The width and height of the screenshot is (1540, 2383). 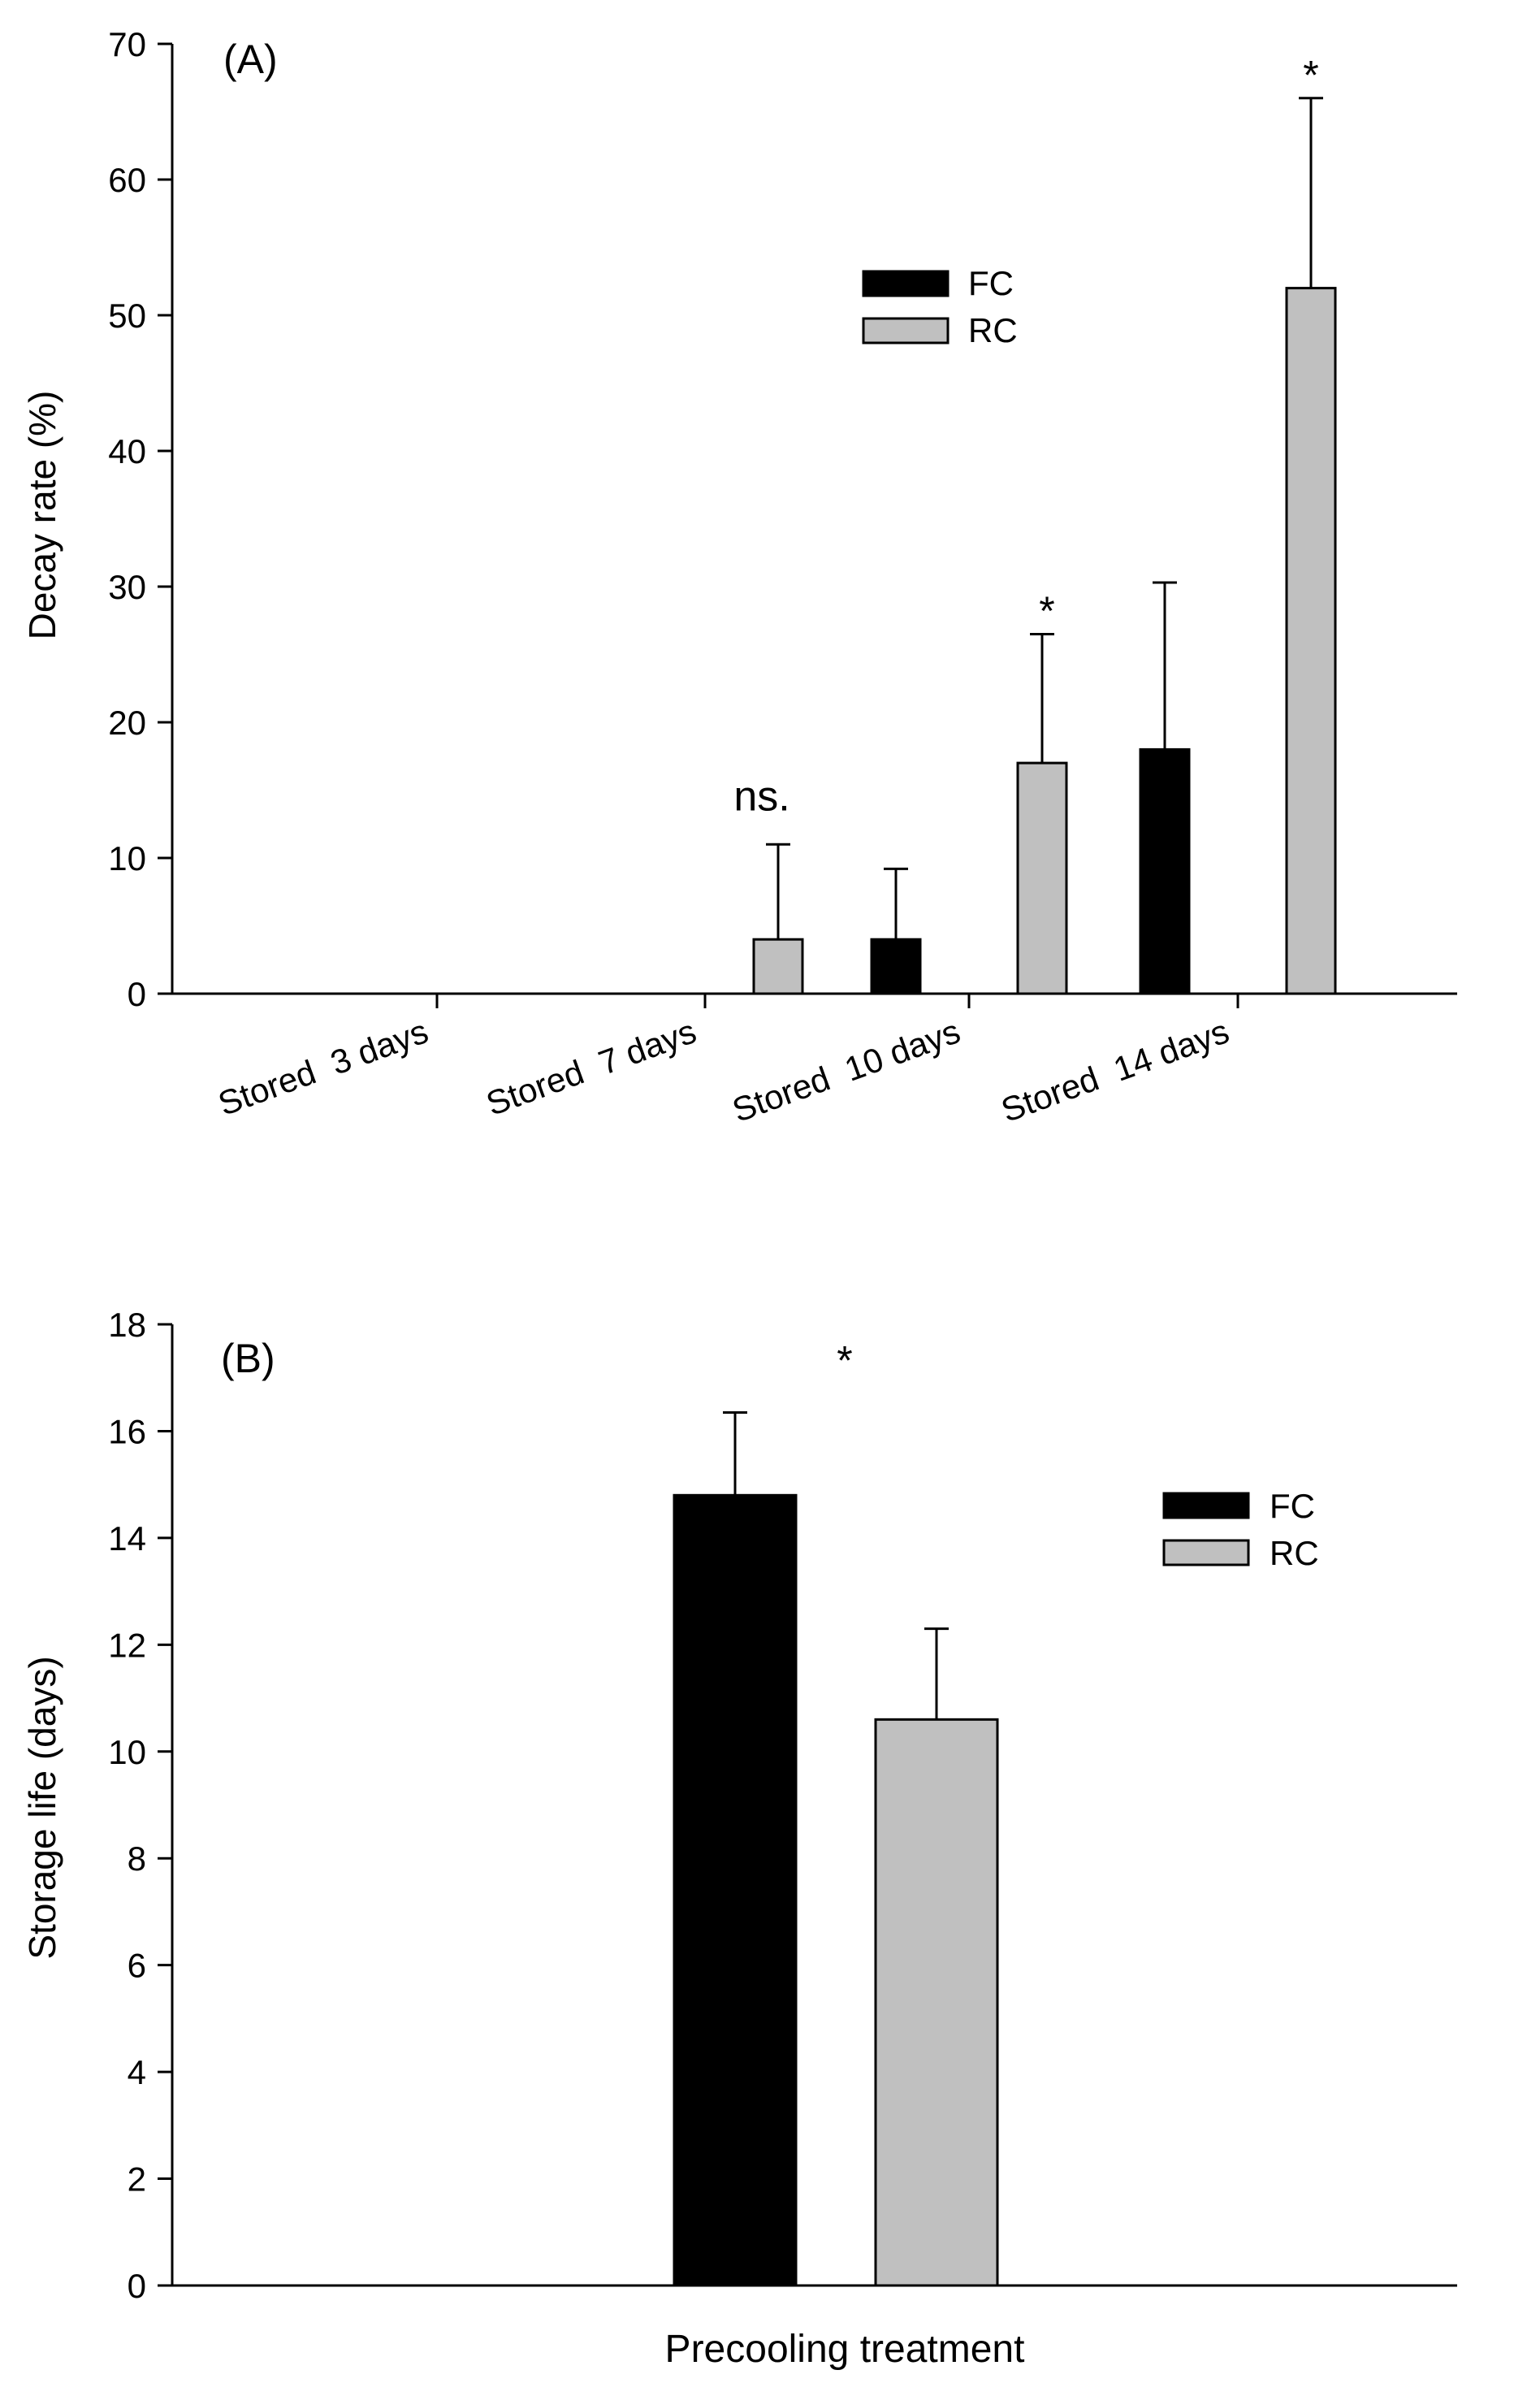 What do you see at coordinates (137, 1966) in the screenshot?
I see `y-tick-label-6: 6` at bounding box center [137, 1966].